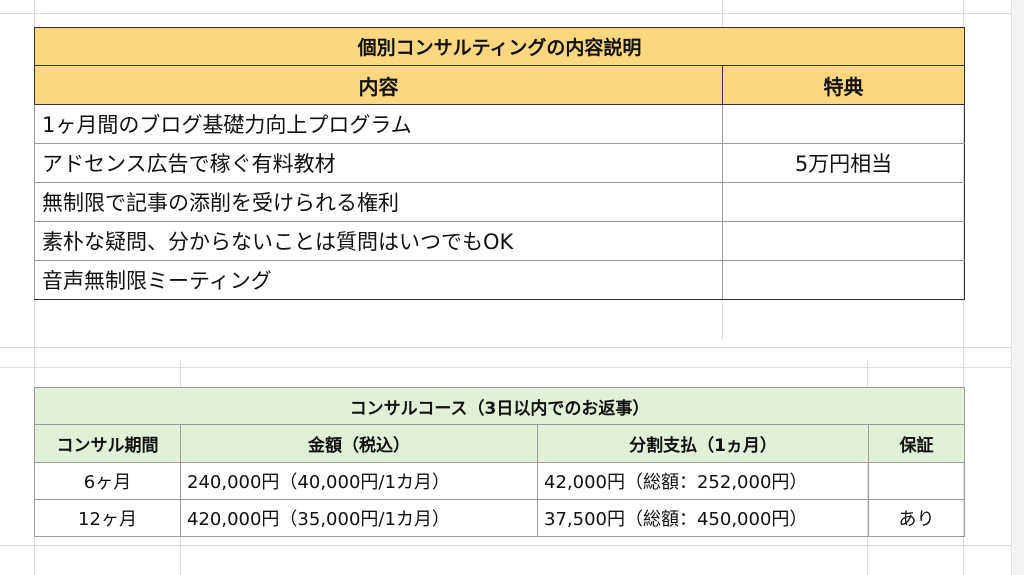 This screenshot has width=1024, height=575. Describe the element at coordinates (378, 85) in the screenshot. I see `header-content: 内容` at that location.